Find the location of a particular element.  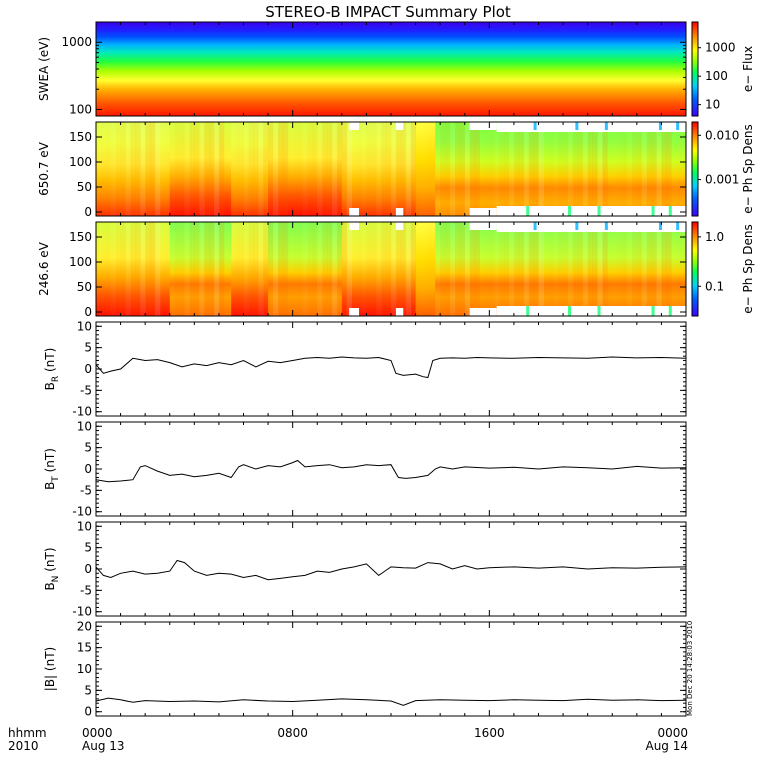

y-axis-label: 650.7 eV is located at coordinates (44, 168).